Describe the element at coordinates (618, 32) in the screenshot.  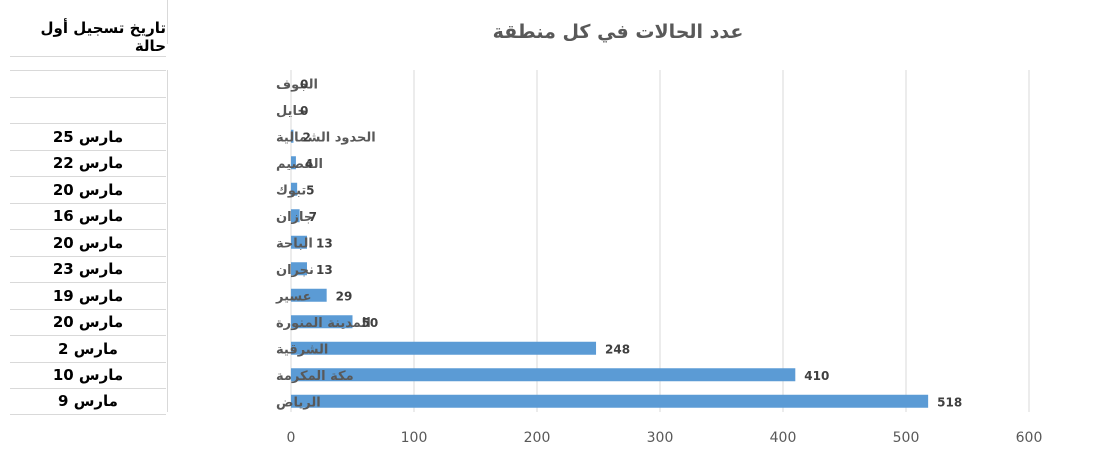
I see `chart-title: عدد الحالات في كل منطقة` at that location.